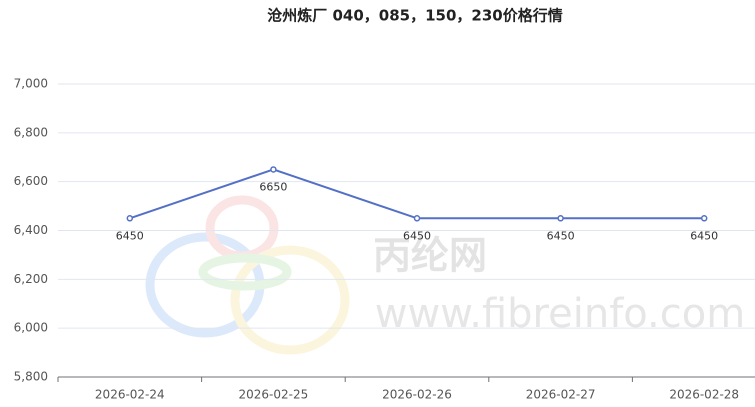 The width and height of the screenshot is (755, 407). Describe the element at coordinates (430, 256) in the screenshot. I see `watermark-name: 丙纶网` at that location.